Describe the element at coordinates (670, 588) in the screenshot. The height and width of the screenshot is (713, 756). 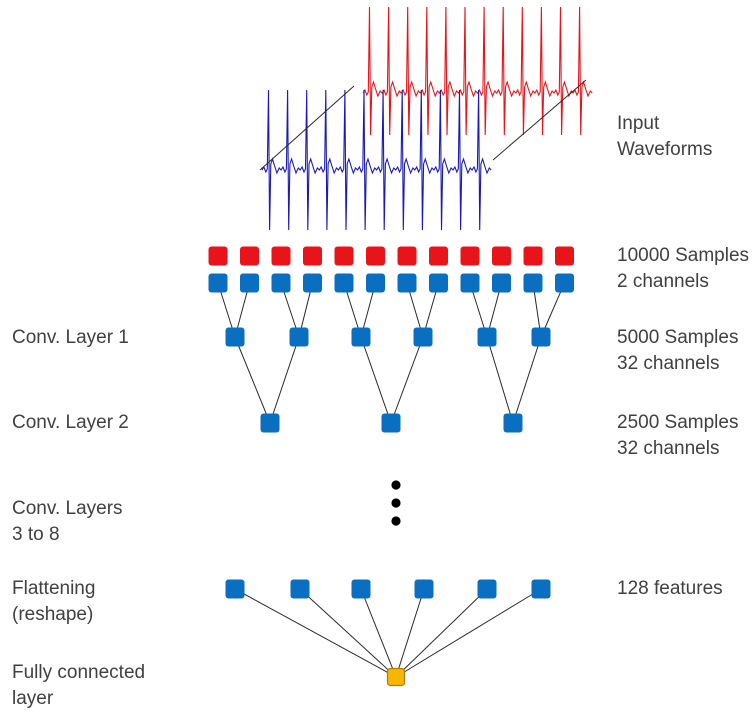
I see `flatten-features-label: 128 features` at that location.